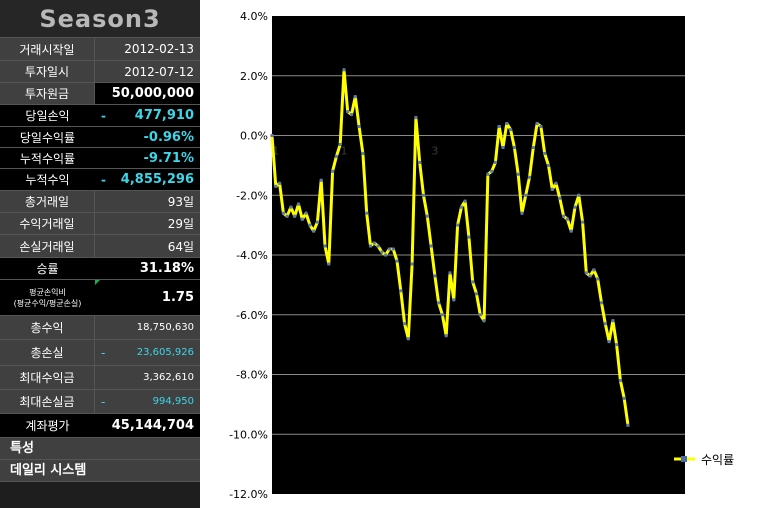  I want to click on row-principal: 투자원금 50,000,000, so click(100, 94).